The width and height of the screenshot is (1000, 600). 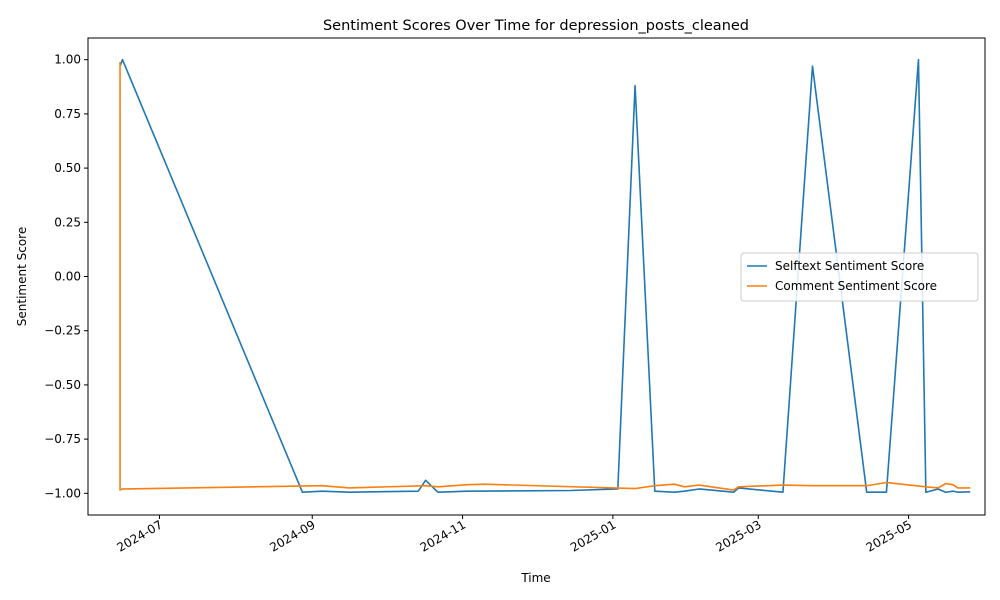 I want to click on y-tick-label: 0.50, so click(x=67, y=168).